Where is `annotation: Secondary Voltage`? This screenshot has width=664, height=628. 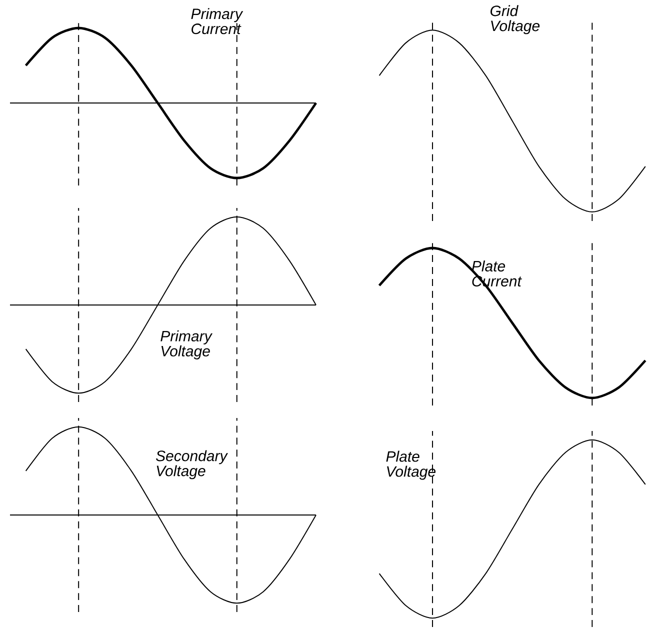
annotation: Secondary Voltage is located at coordinates (192, 465).